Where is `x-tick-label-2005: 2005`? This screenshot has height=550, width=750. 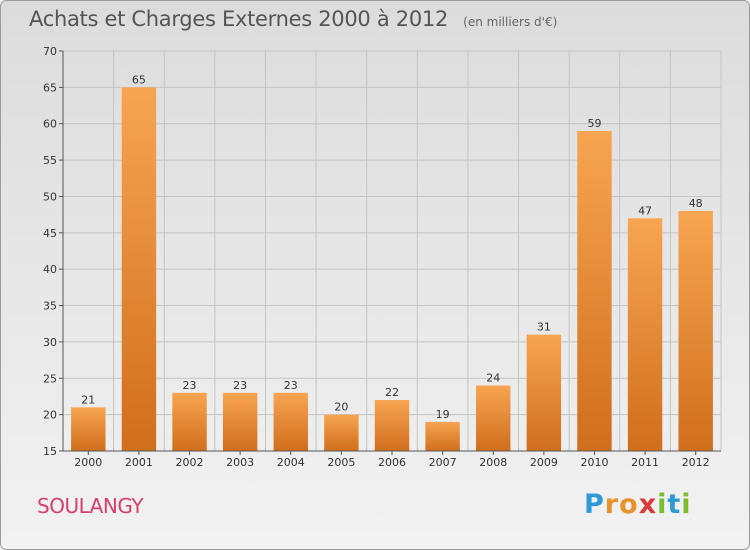 x-tick-label-2005: 2005 is located at coordinates (341, 462).